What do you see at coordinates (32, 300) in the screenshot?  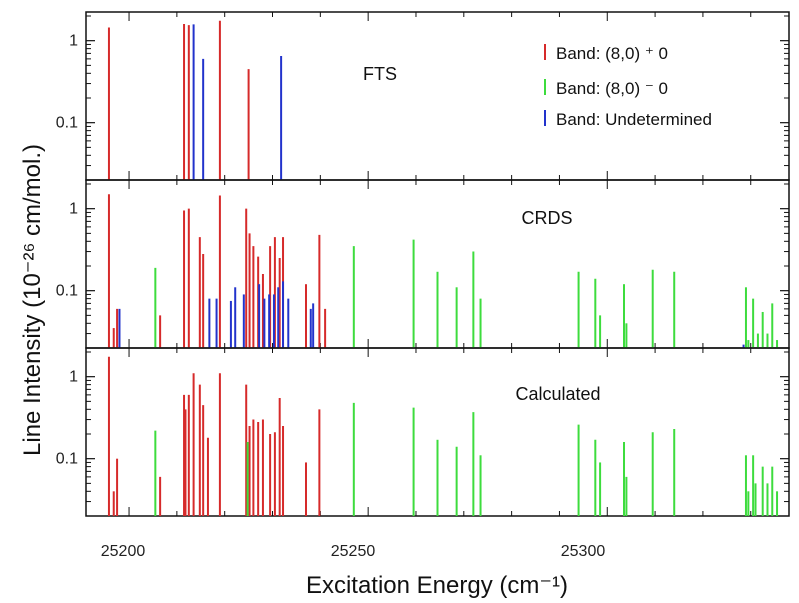 I see `y-axis-title: Line Intensity (10⁻²⁶ cm/mol.)` at bounding box center [32, 300].